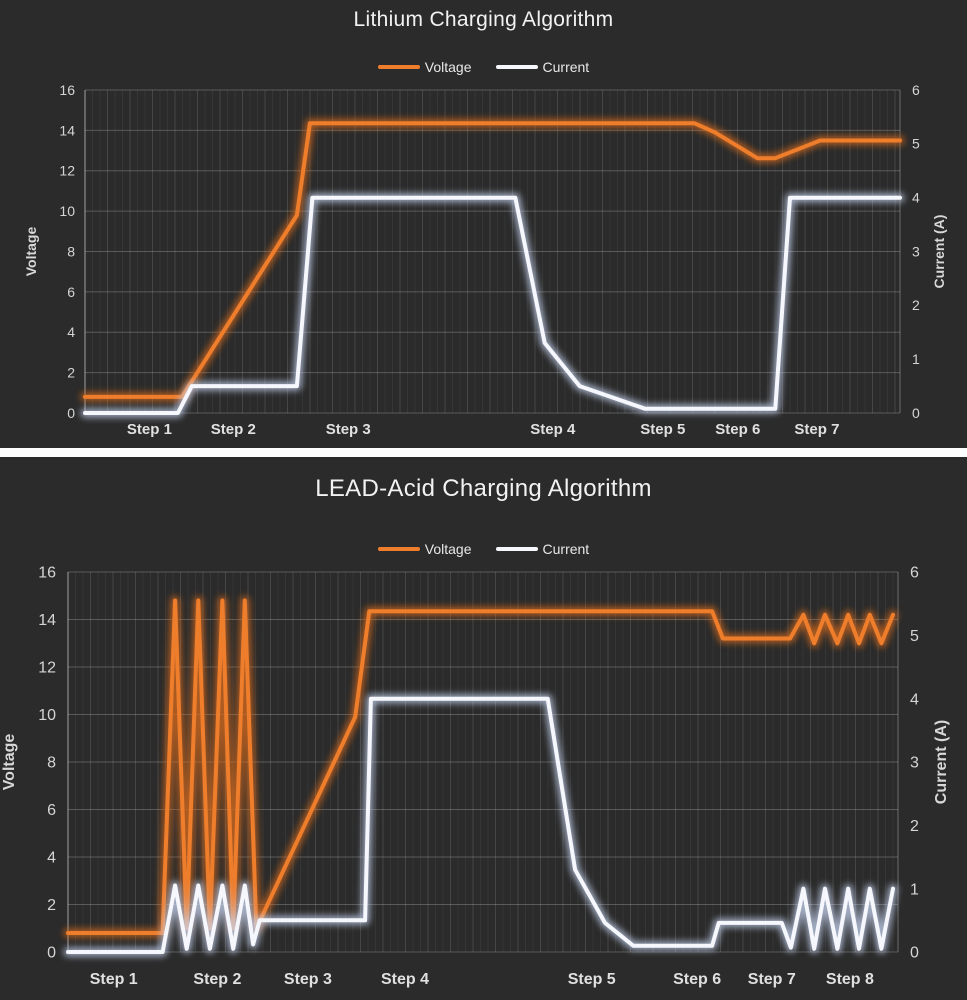  I want to click on x-step-label: Step 8, so click(850, 979).